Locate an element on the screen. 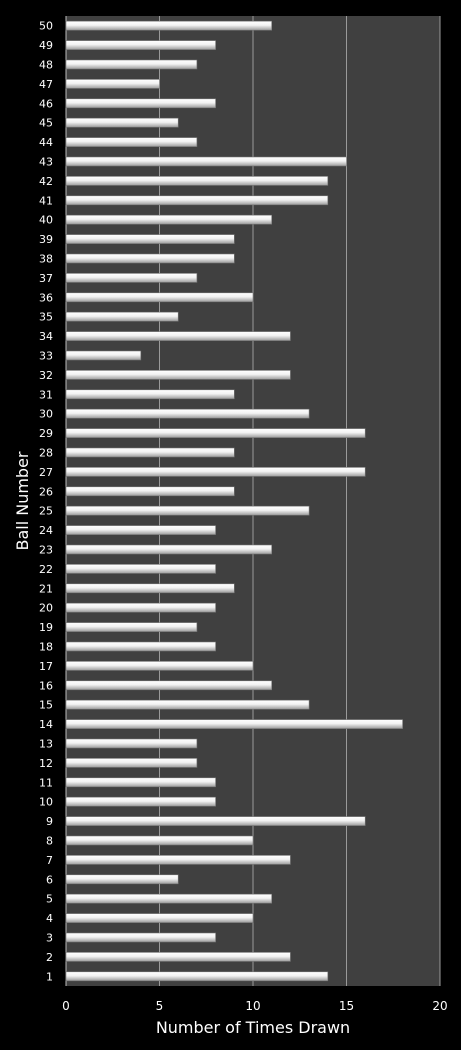 The width and height of the screenshot is (461, 1050). y-tick-label: 44 is located at coordinates (46, 142).